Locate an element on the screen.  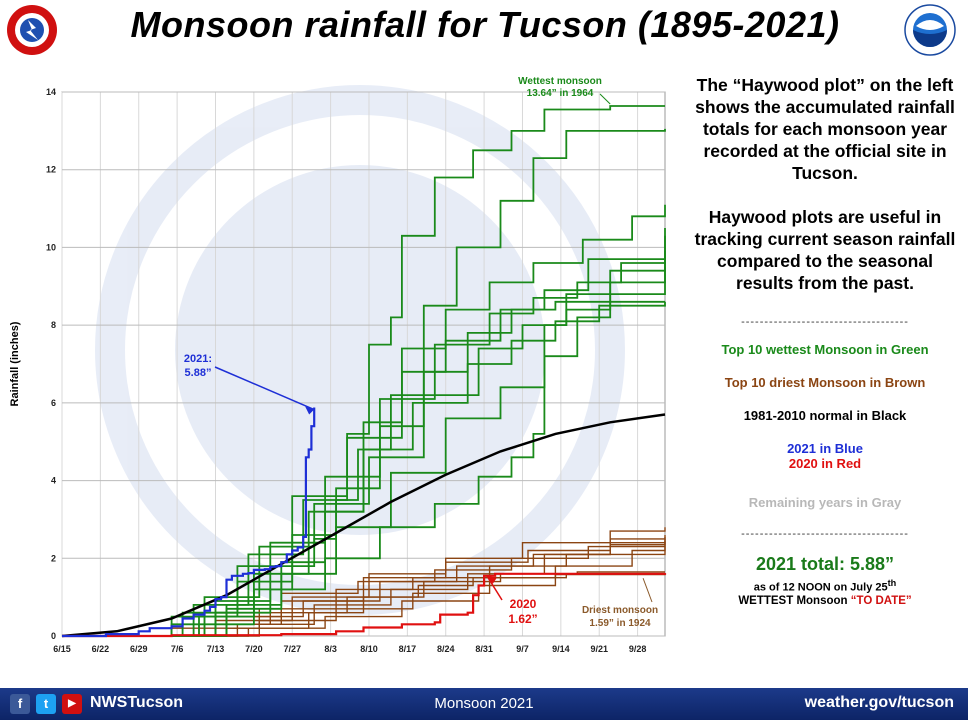
x-tick-label: 9/28 is located at coordinates (638, 649).